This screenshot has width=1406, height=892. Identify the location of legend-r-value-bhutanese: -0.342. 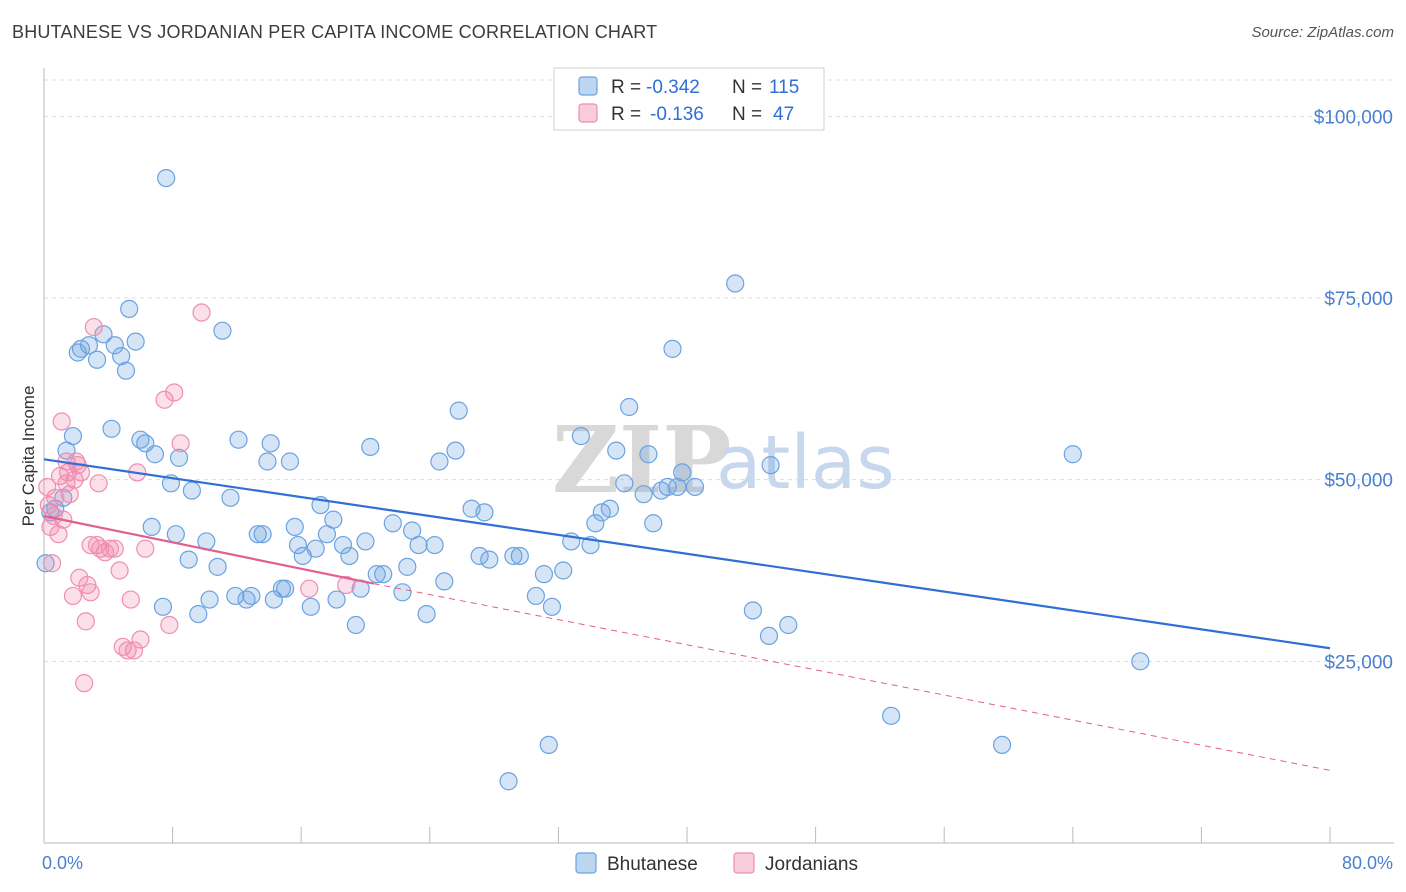
(673, 87).